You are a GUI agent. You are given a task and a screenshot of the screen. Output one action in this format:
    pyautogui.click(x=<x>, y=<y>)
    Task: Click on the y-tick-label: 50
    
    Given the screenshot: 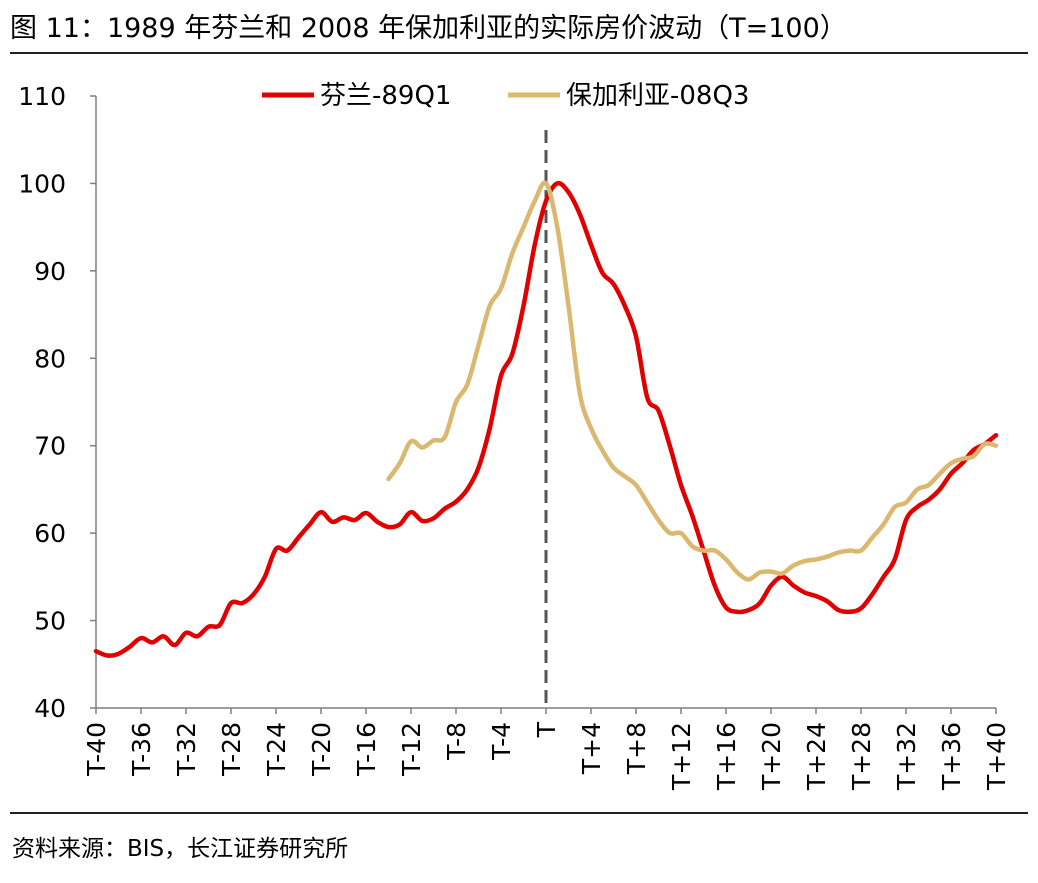 What is the action you would take?
    pyautogui.click(x=50, y=621)
    